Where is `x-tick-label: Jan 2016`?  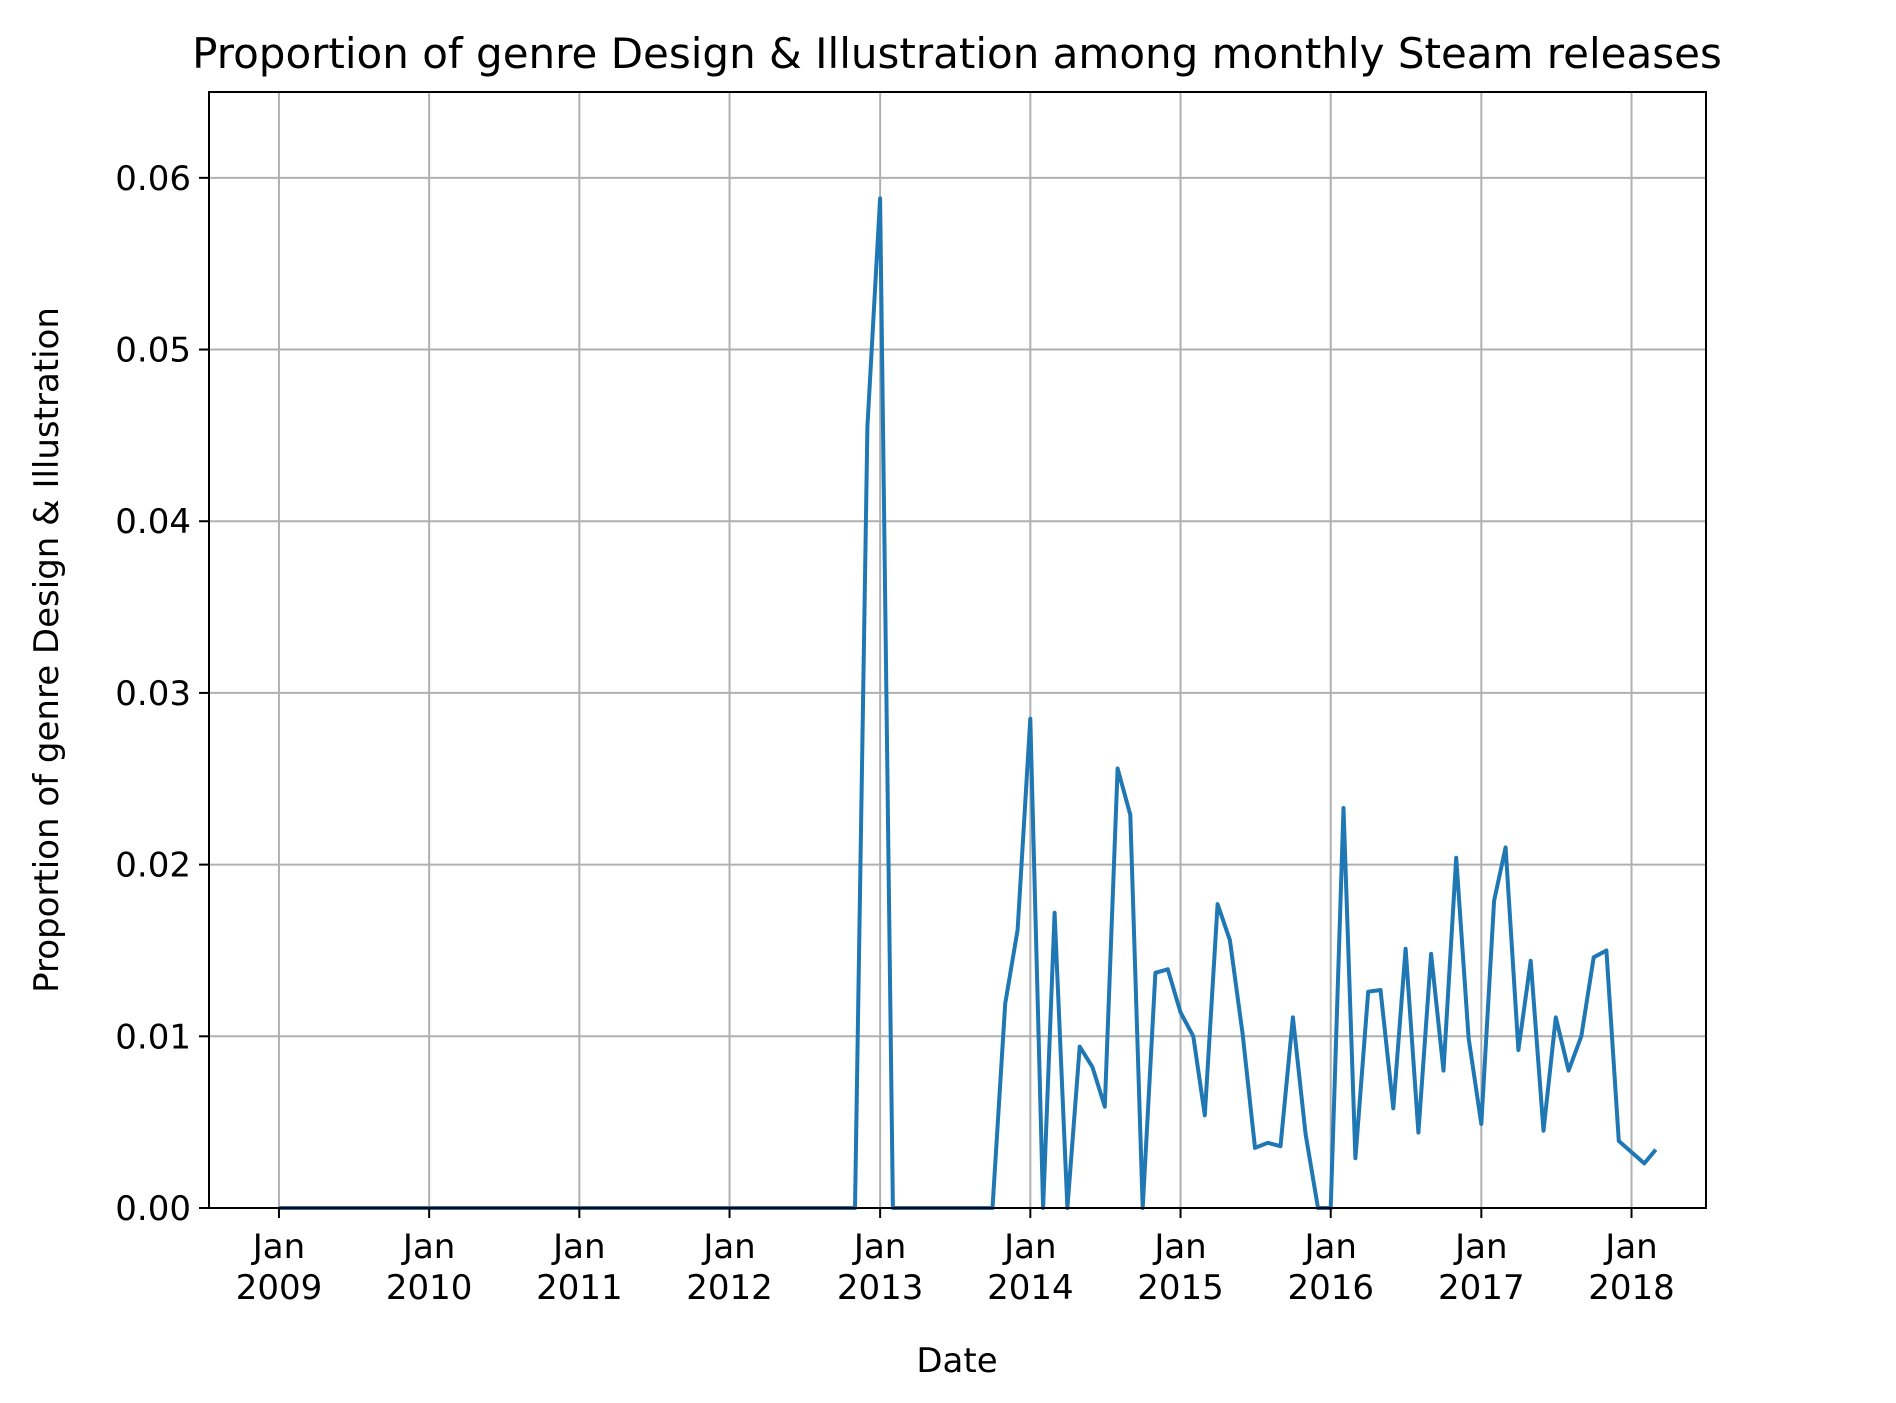 x-tick-label: Jan 2016 is located at coordinates (1330, 1267).